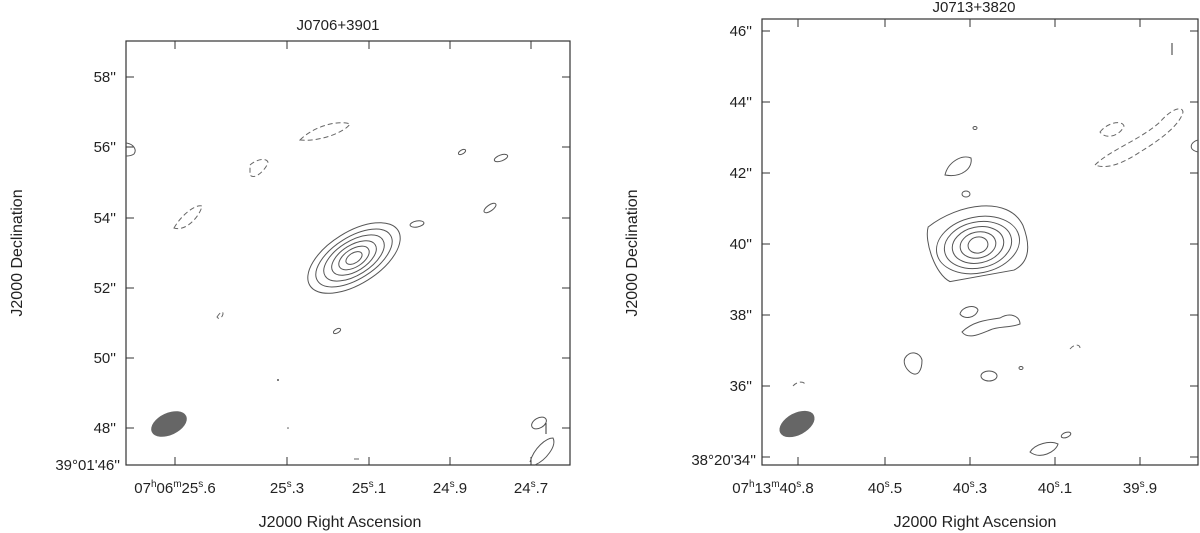  Describe the element at coordinates (741, 173) in the screenshot. I see `y-tick-label: 42''` at that location.